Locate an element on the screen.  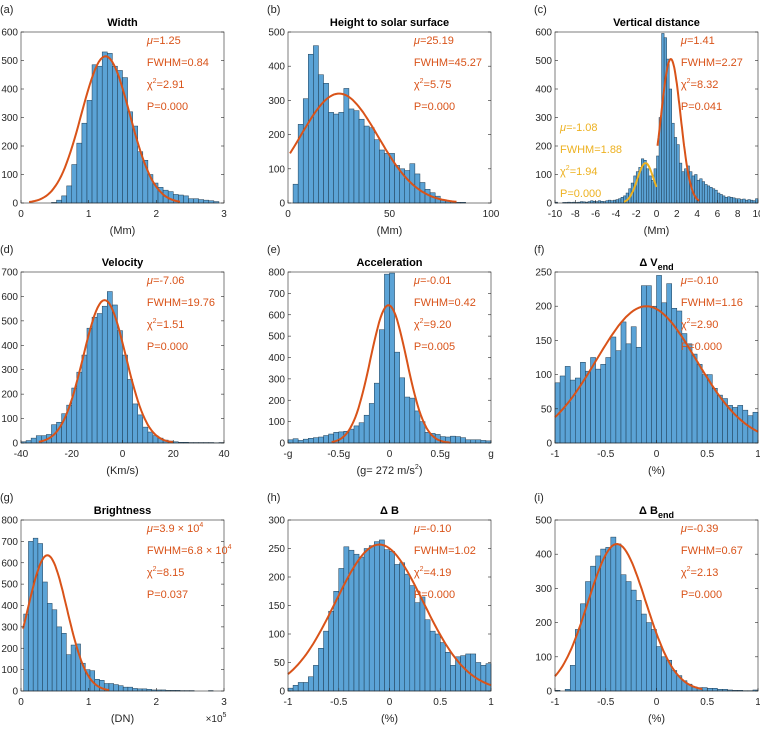
y-tick-label: 300 is located at coordinates (276, 379).